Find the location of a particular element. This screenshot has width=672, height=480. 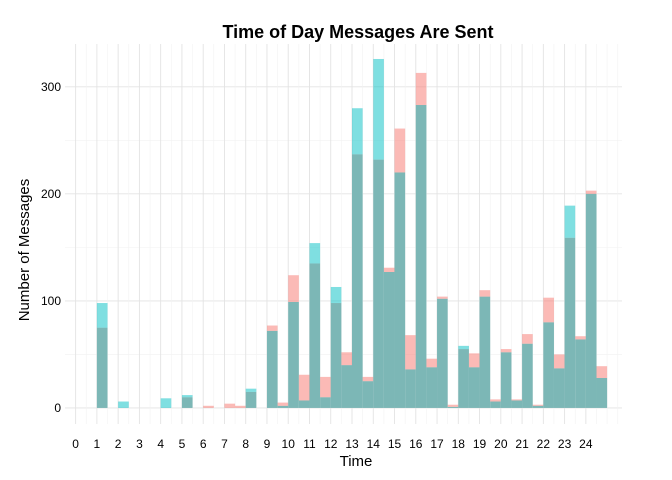

x-tick-label: 20 is located at coordinates (501, 444).